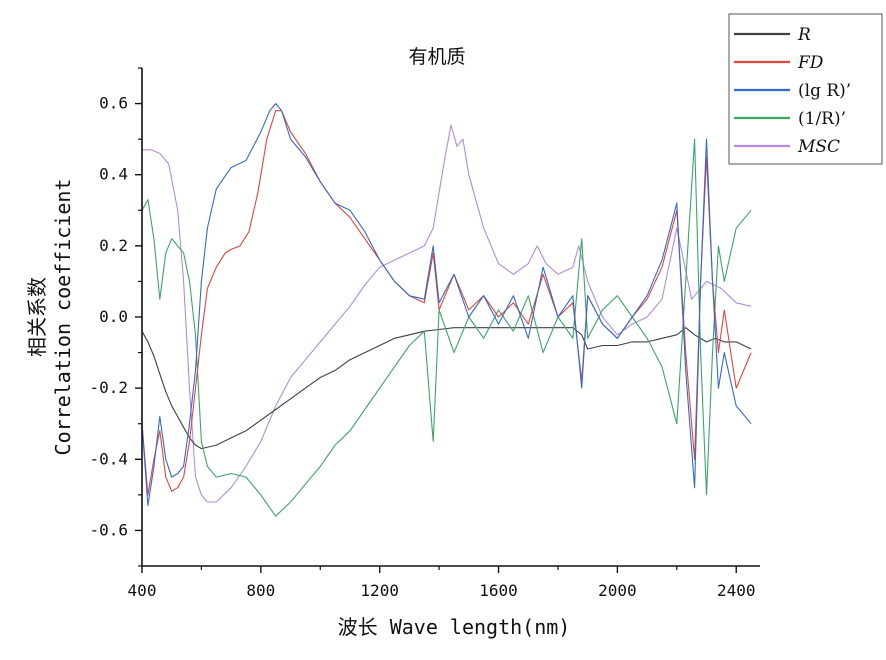 This screenshot has width=886, height=660. What do you see at coordinates (113, 103) in the screenshot?
I see `y-tick-label: 0.6` at bounding box center [113, 103].